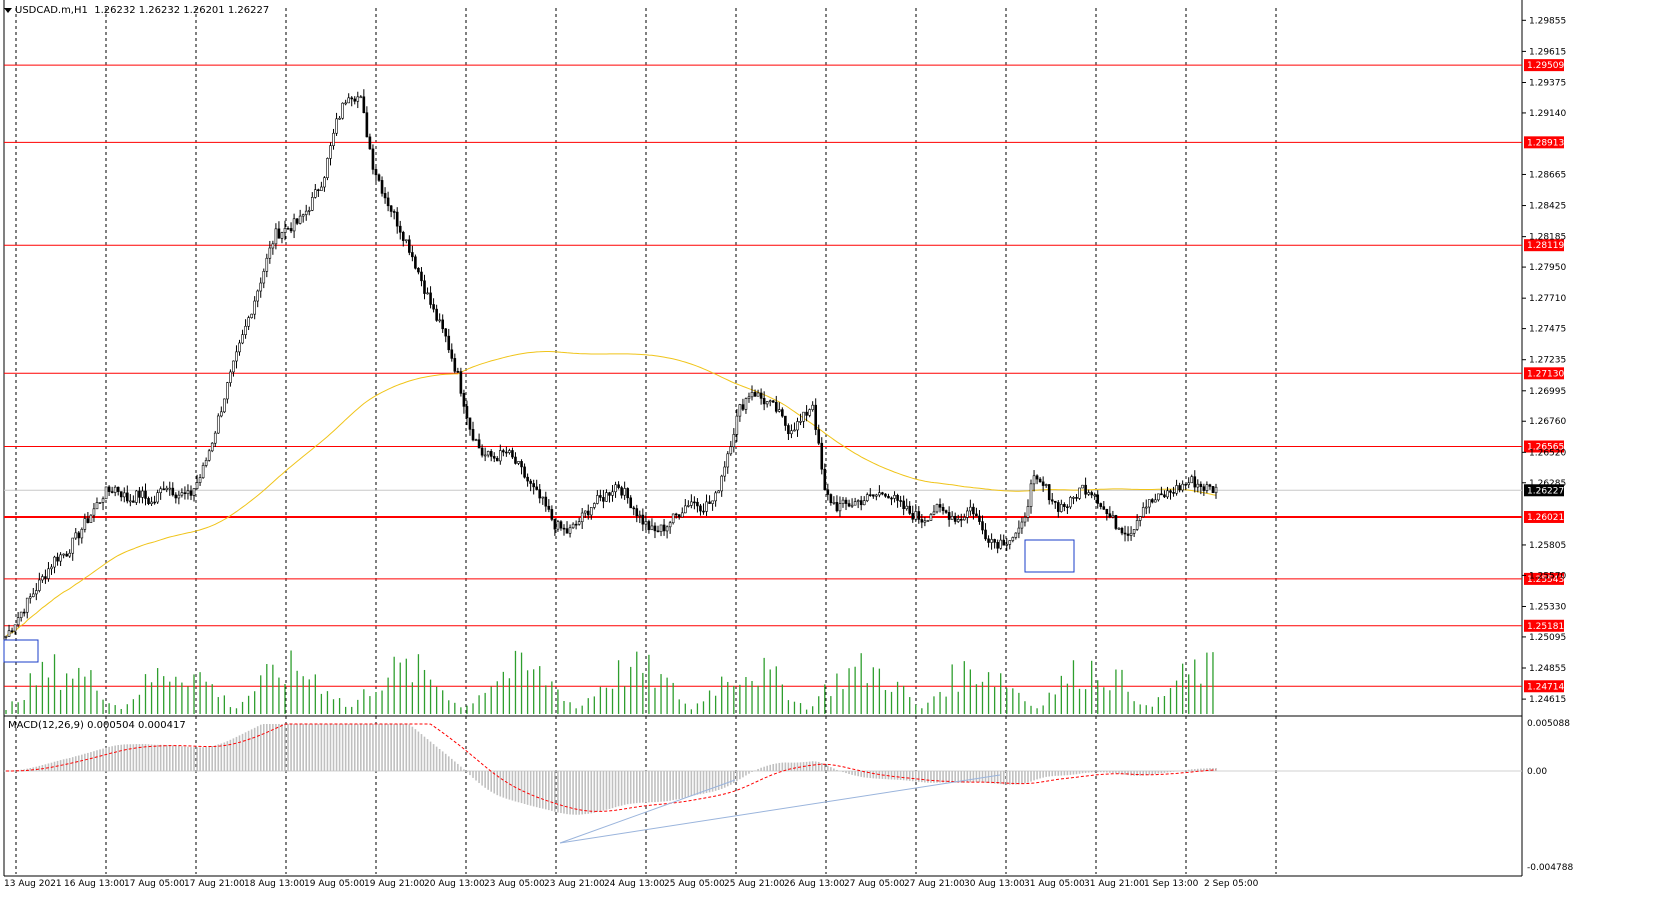 This screenshot has height=900, width=1673. What do you see at coordinates (1547, 607) in the screenshot?
I see `y-tick-label: 1.25330` at bounding box center [1547, 607].